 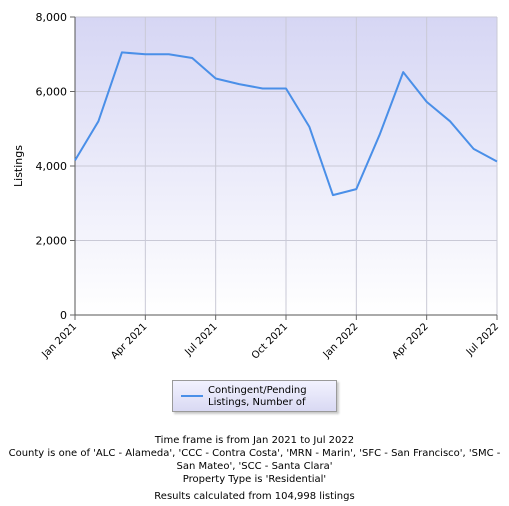 I want to click on y-tick-label: 6,000, so click(x=52, y=92).